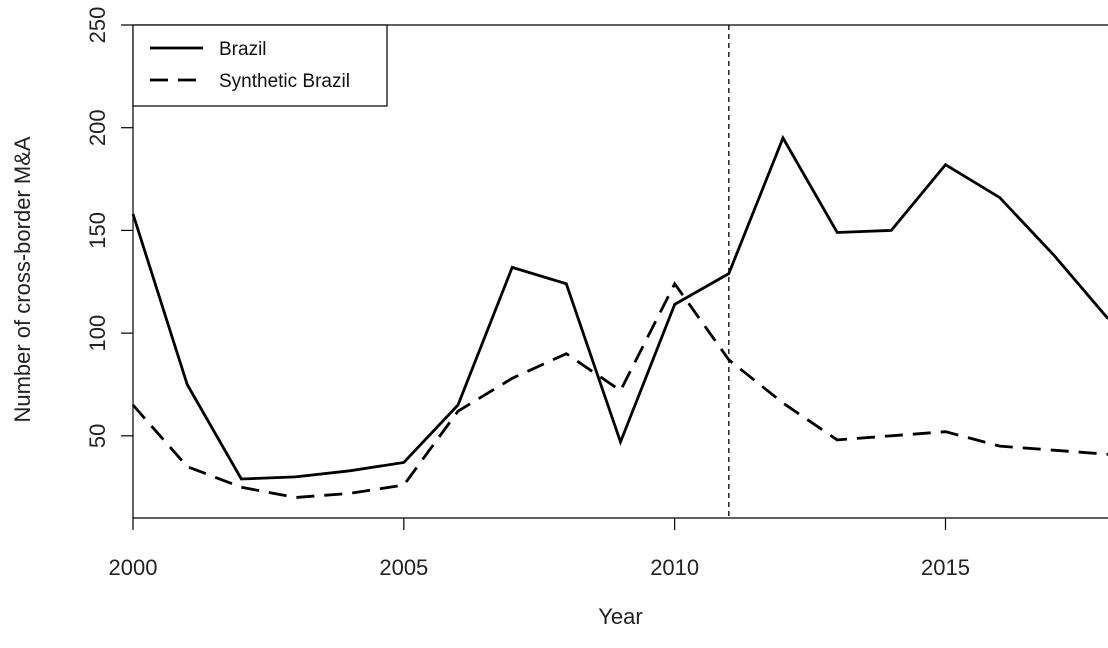  Describe the element at coordinates (403, 567) in the screenshot. I see `x-tick-label: 2005` at that location.